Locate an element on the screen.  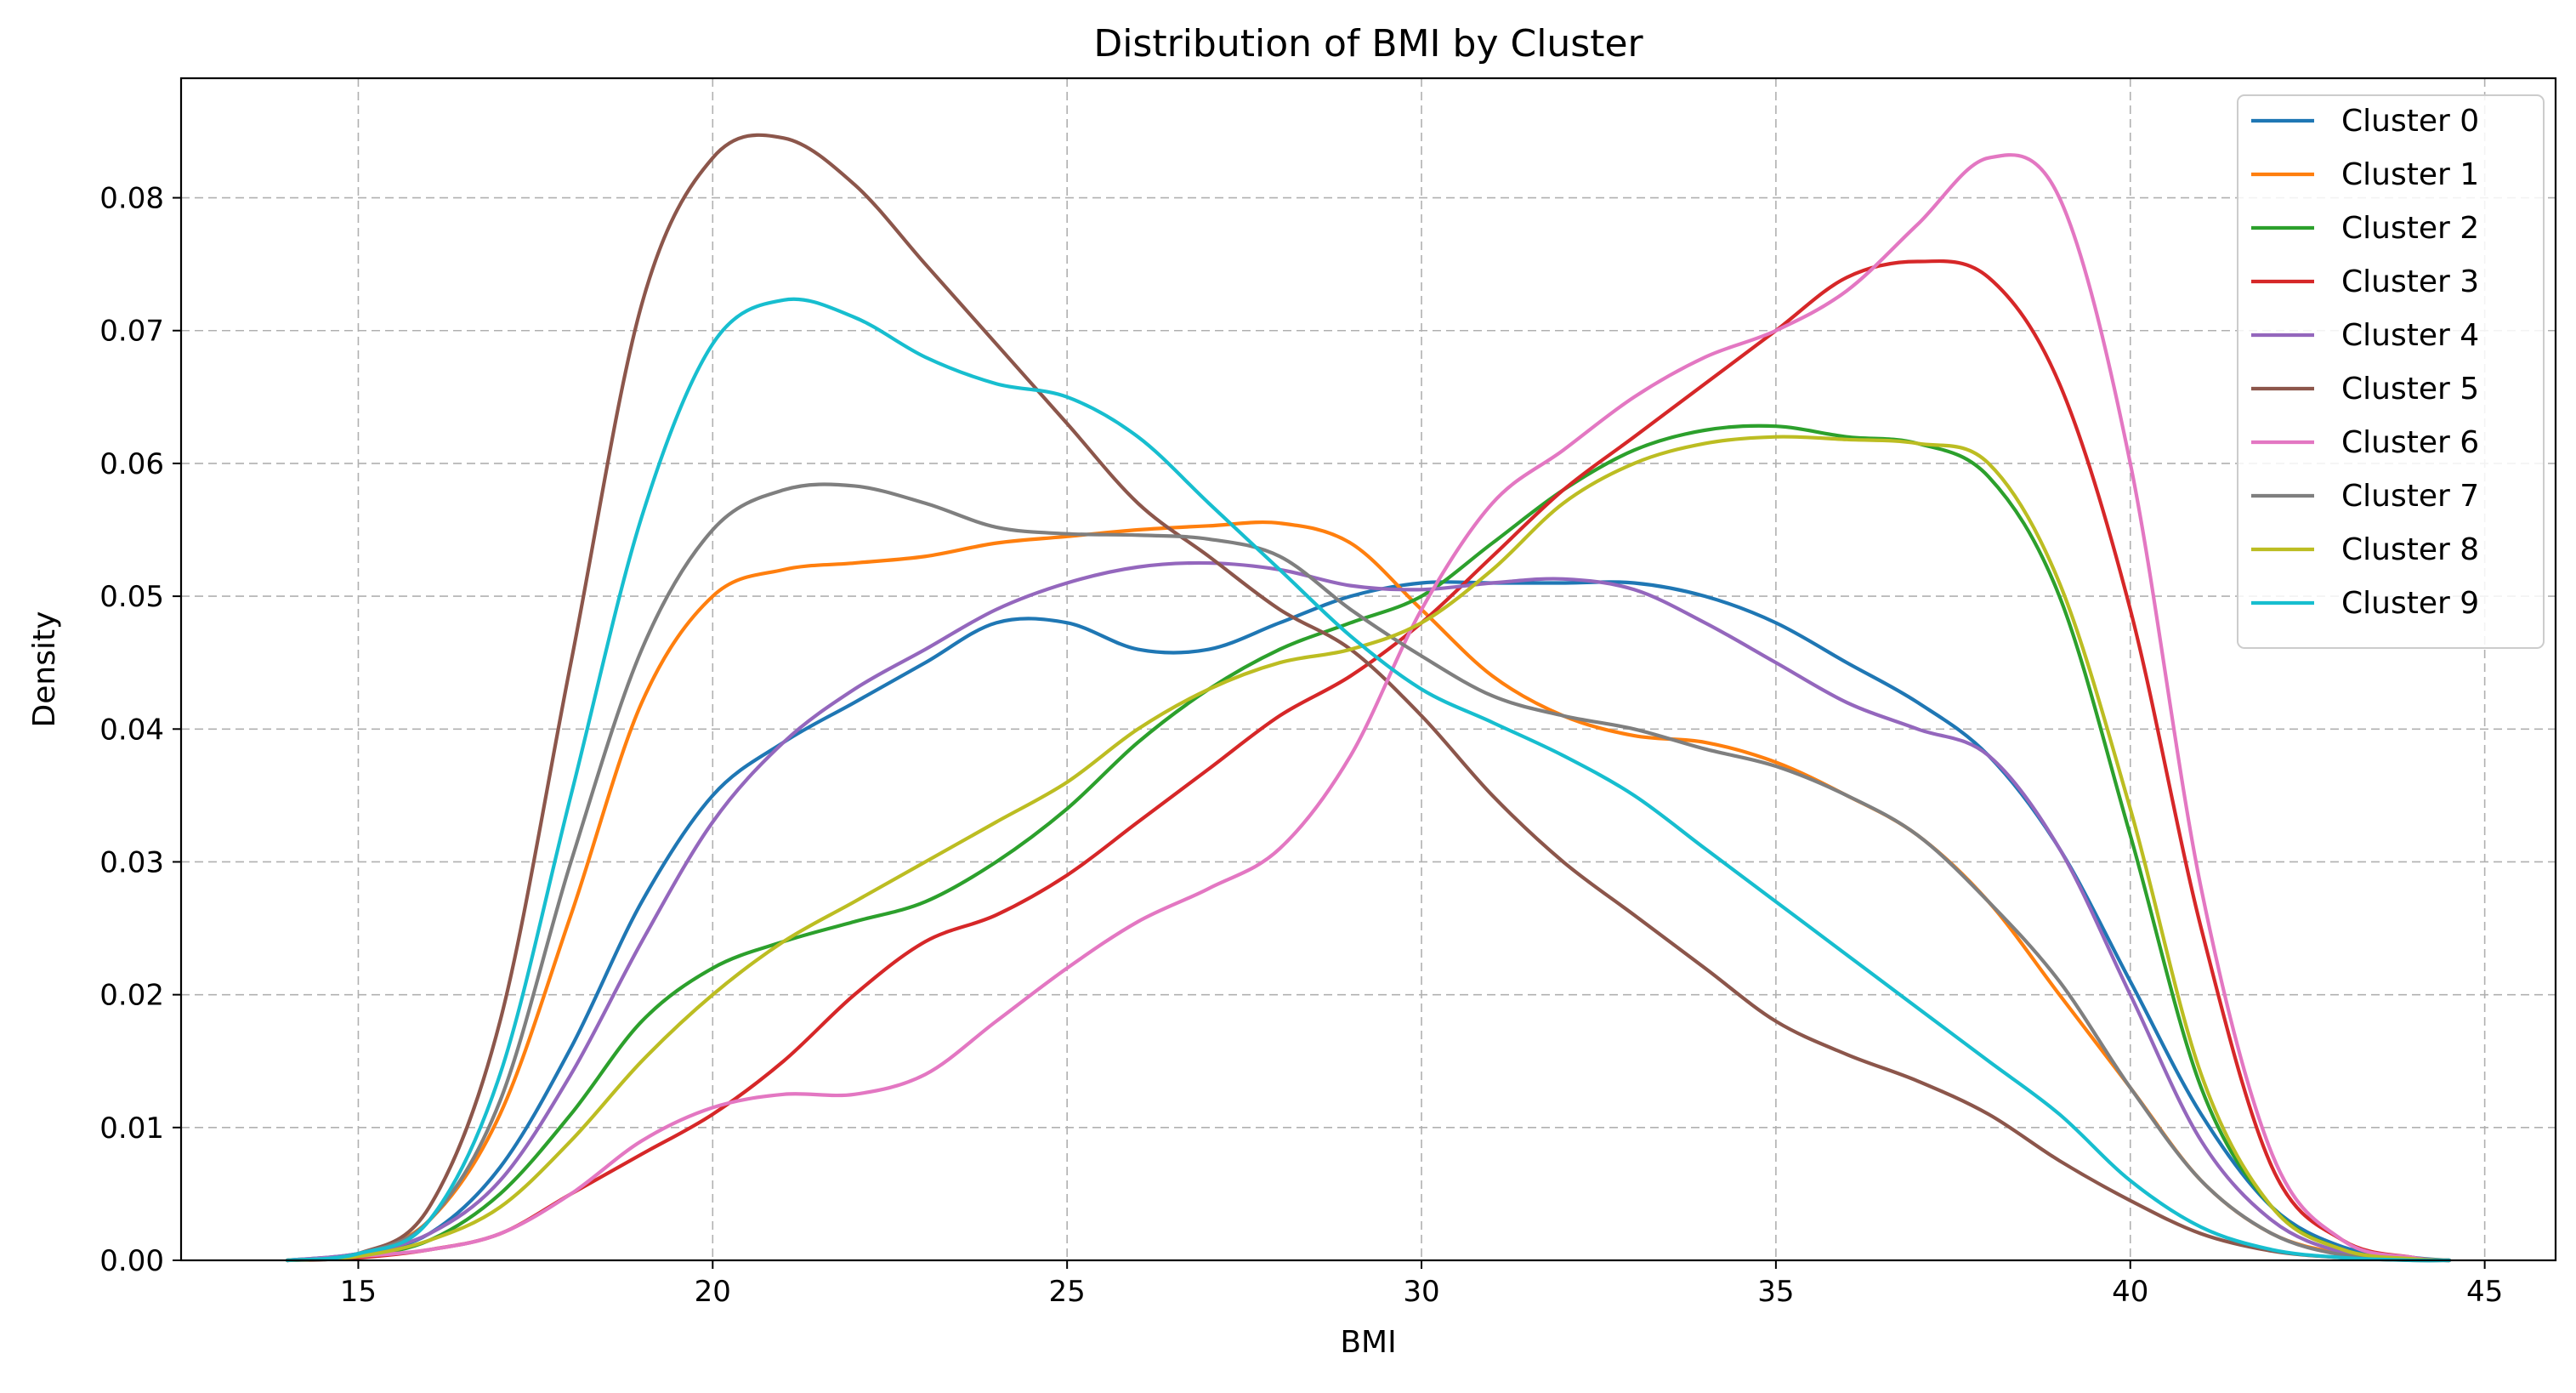
y-tick-label: 0.07 is located at coordinates (132, 332).